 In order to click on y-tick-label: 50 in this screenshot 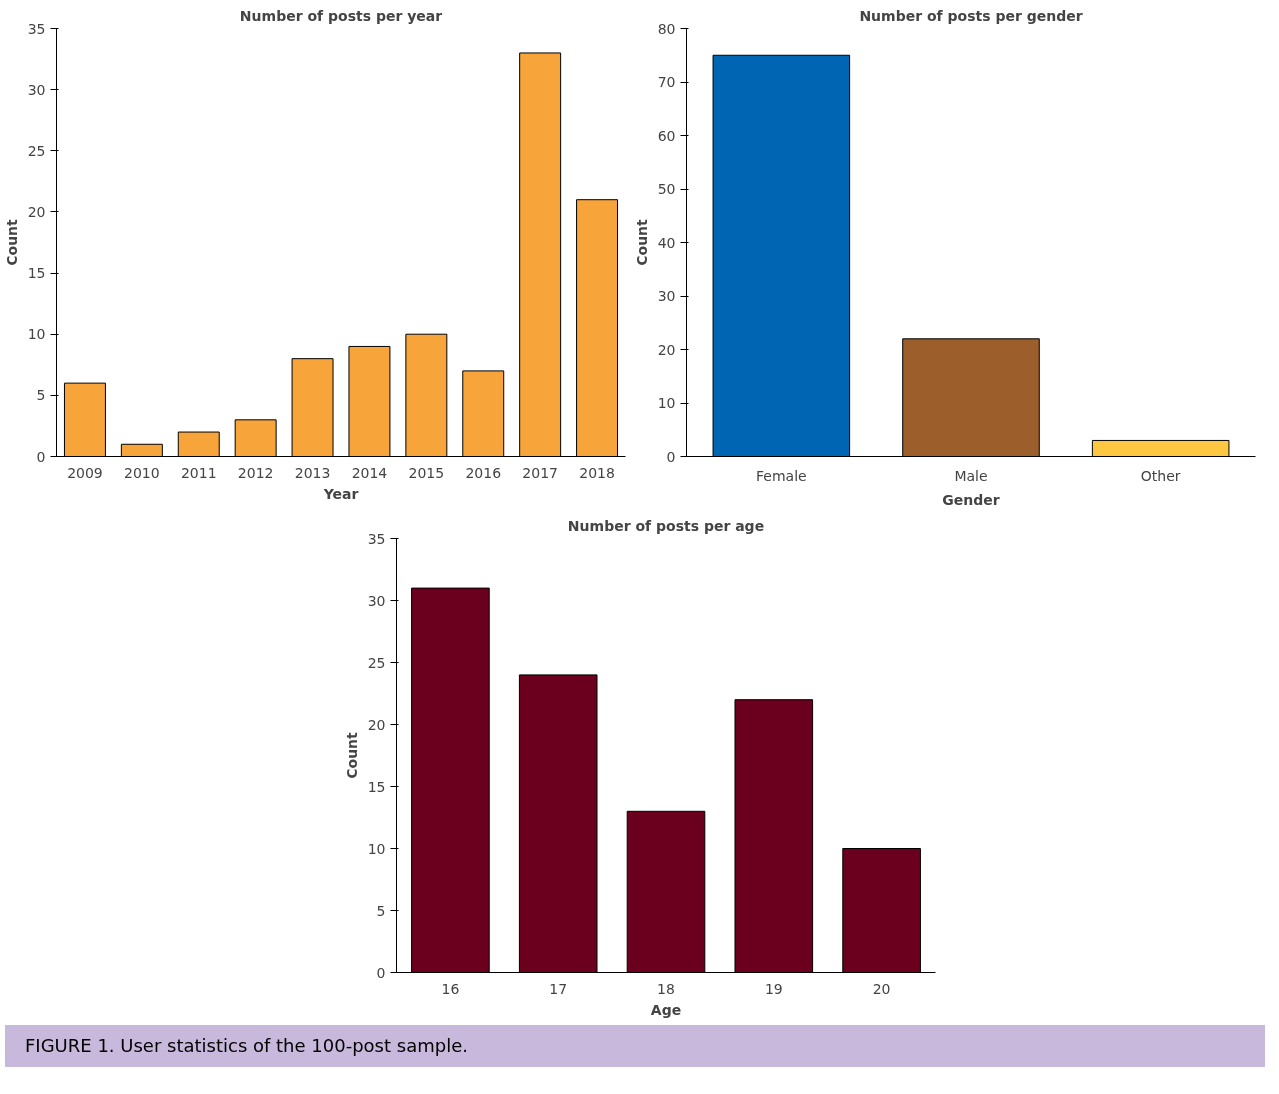, I will do `click(666, 189)`.